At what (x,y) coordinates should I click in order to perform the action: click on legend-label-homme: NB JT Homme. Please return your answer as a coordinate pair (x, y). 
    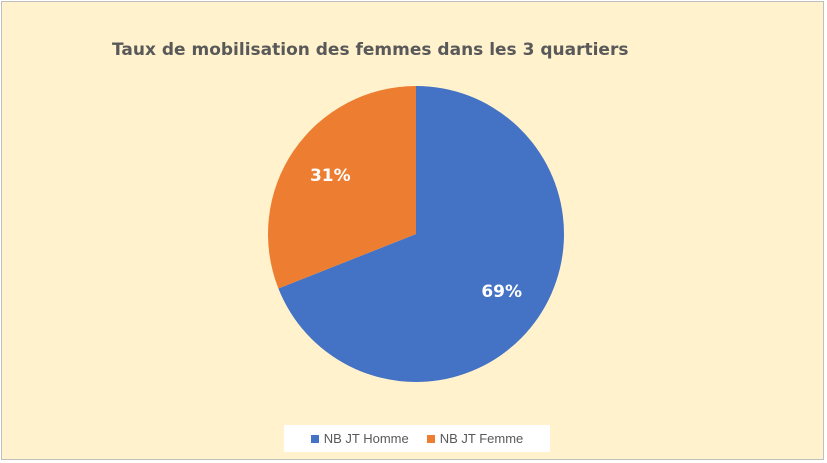
    Looking at the image, I should click on (366, 438).